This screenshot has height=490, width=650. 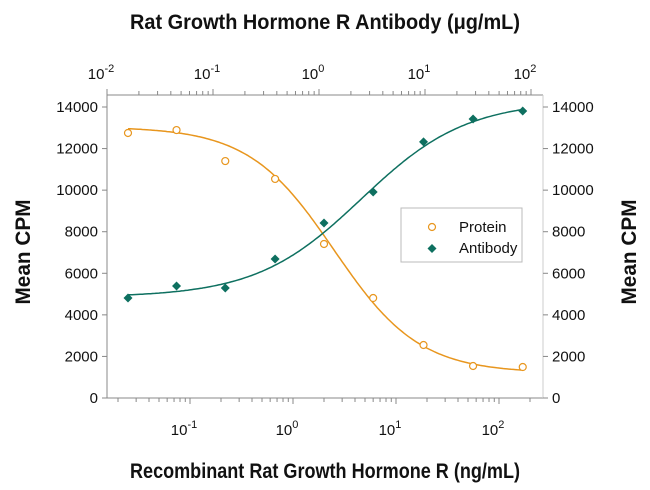 What do you see at coordinates (419, 73) in the screenshot?
I see `x-top-tick-label: 10¹` at bounding box center [419, 73].